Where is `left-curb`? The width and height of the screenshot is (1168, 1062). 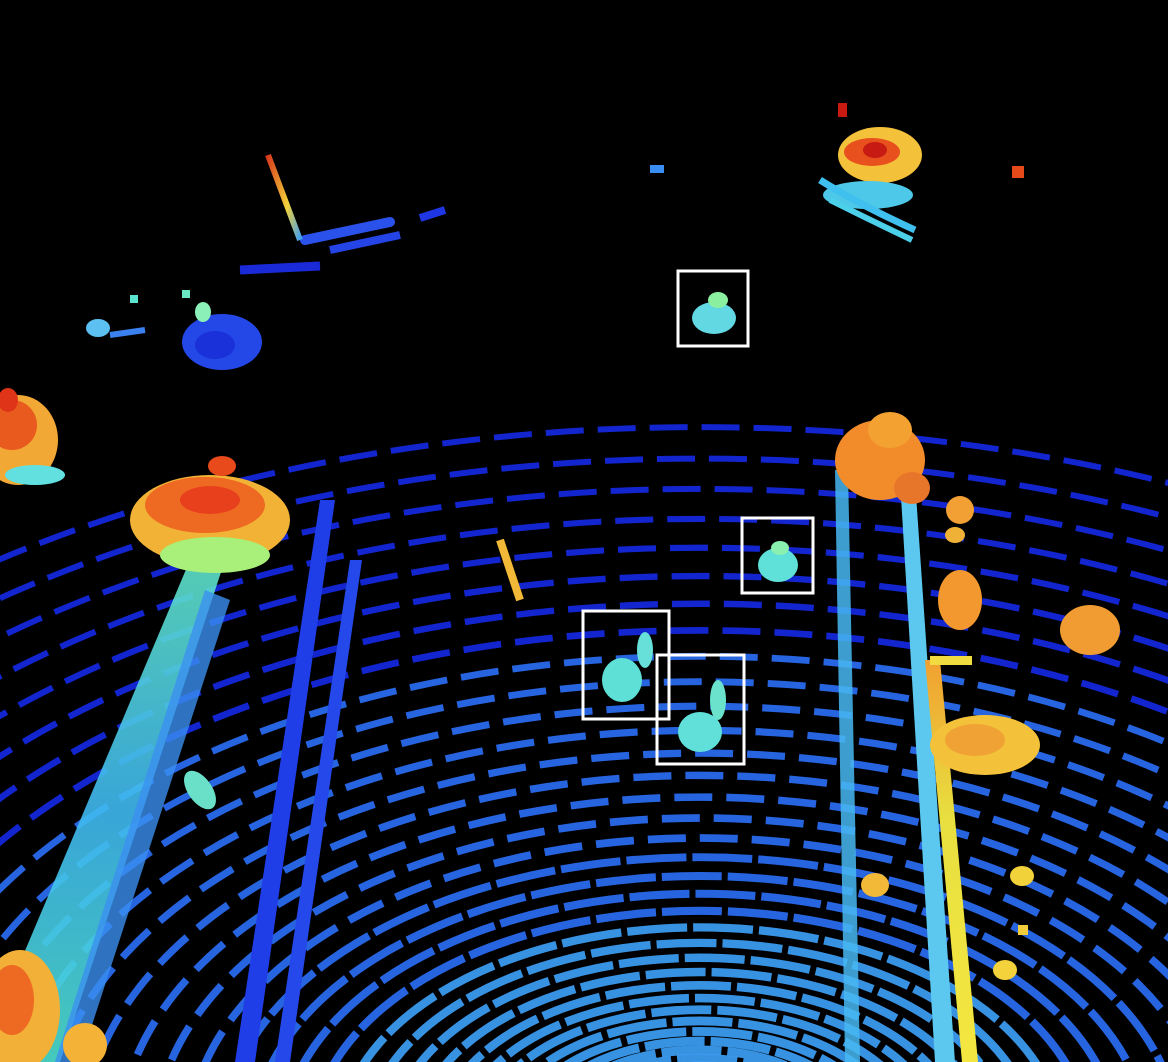
left-curb is located at coordinates (115, 811).